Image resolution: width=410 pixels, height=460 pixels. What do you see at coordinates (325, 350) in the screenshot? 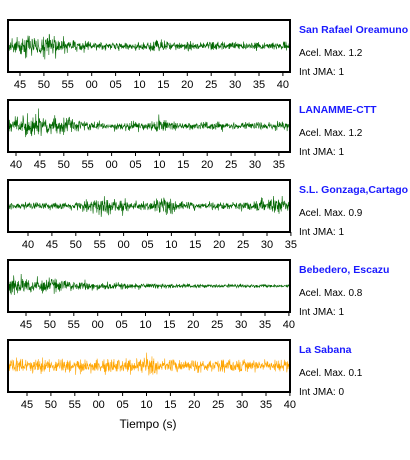
I see `station-name: La Sabana` at bounding box center [325, 350].